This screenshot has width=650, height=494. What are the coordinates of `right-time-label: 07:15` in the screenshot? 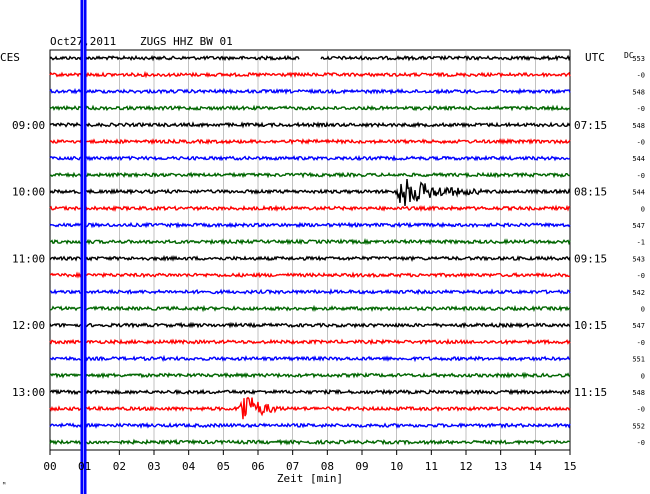 It's located at (590, 125).